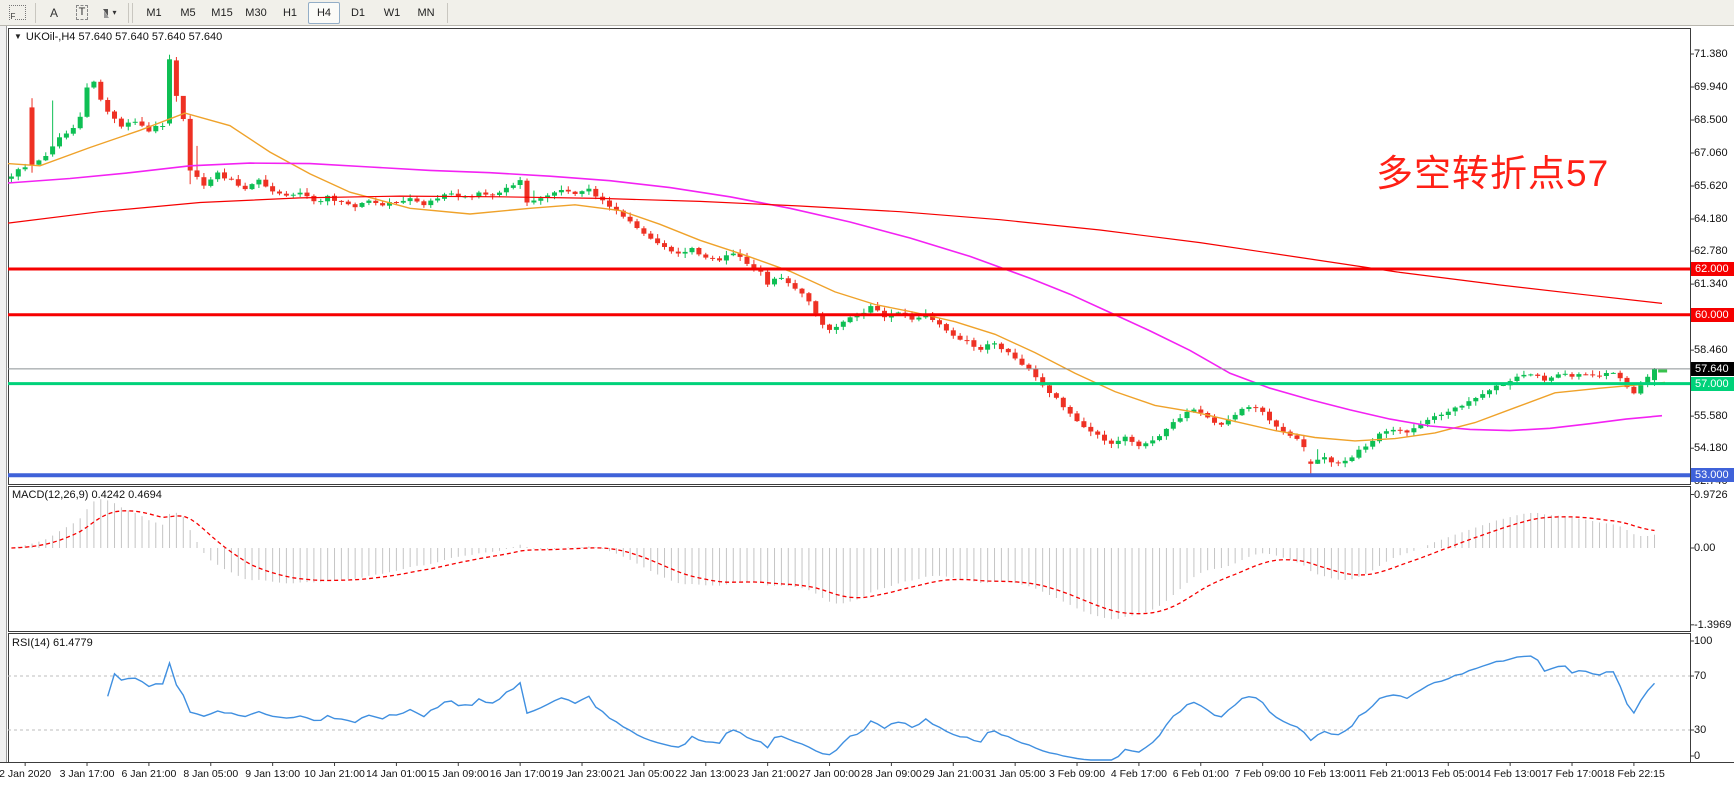 This screenshot has width=1734, height=792. Describe the element at coordinates (1711, 54) in the screenshot. I see `price-axis-label: 71.380` at that location.